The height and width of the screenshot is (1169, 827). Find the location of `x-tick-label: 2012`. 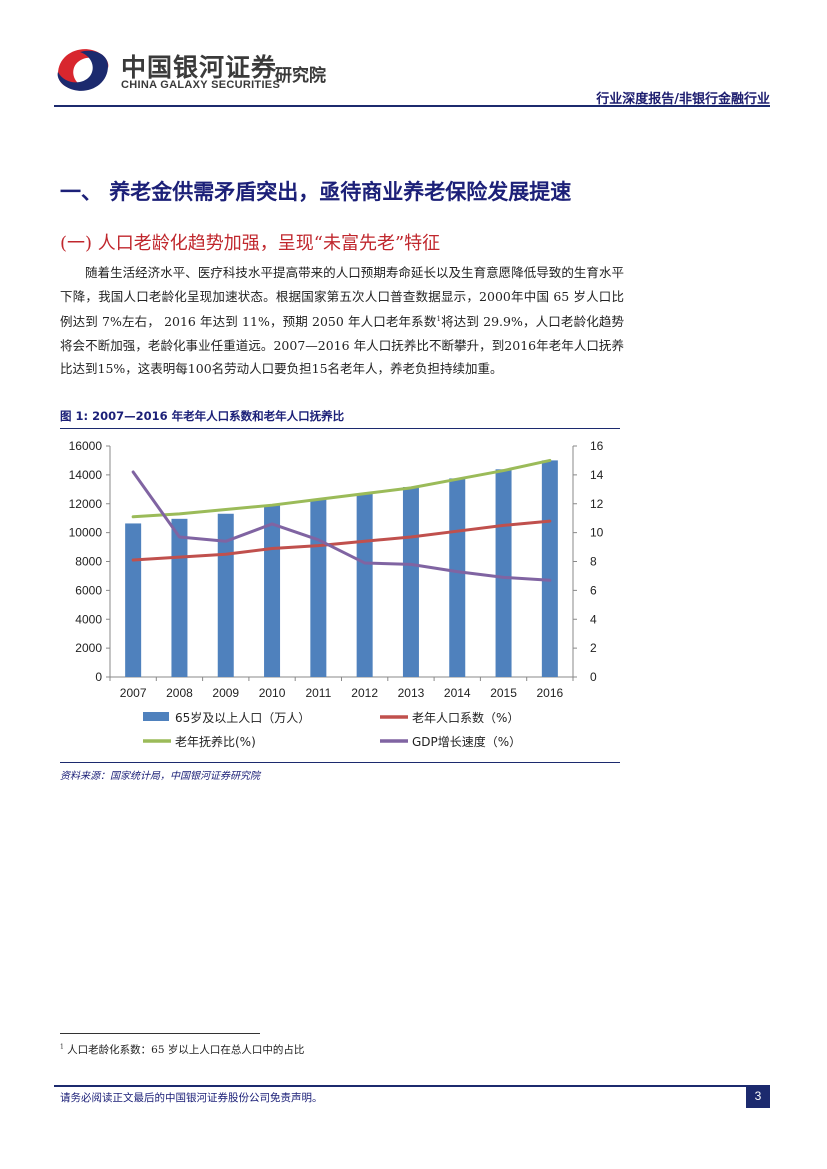

x-tick-label: 2012 is located at coordinates (364, 693).